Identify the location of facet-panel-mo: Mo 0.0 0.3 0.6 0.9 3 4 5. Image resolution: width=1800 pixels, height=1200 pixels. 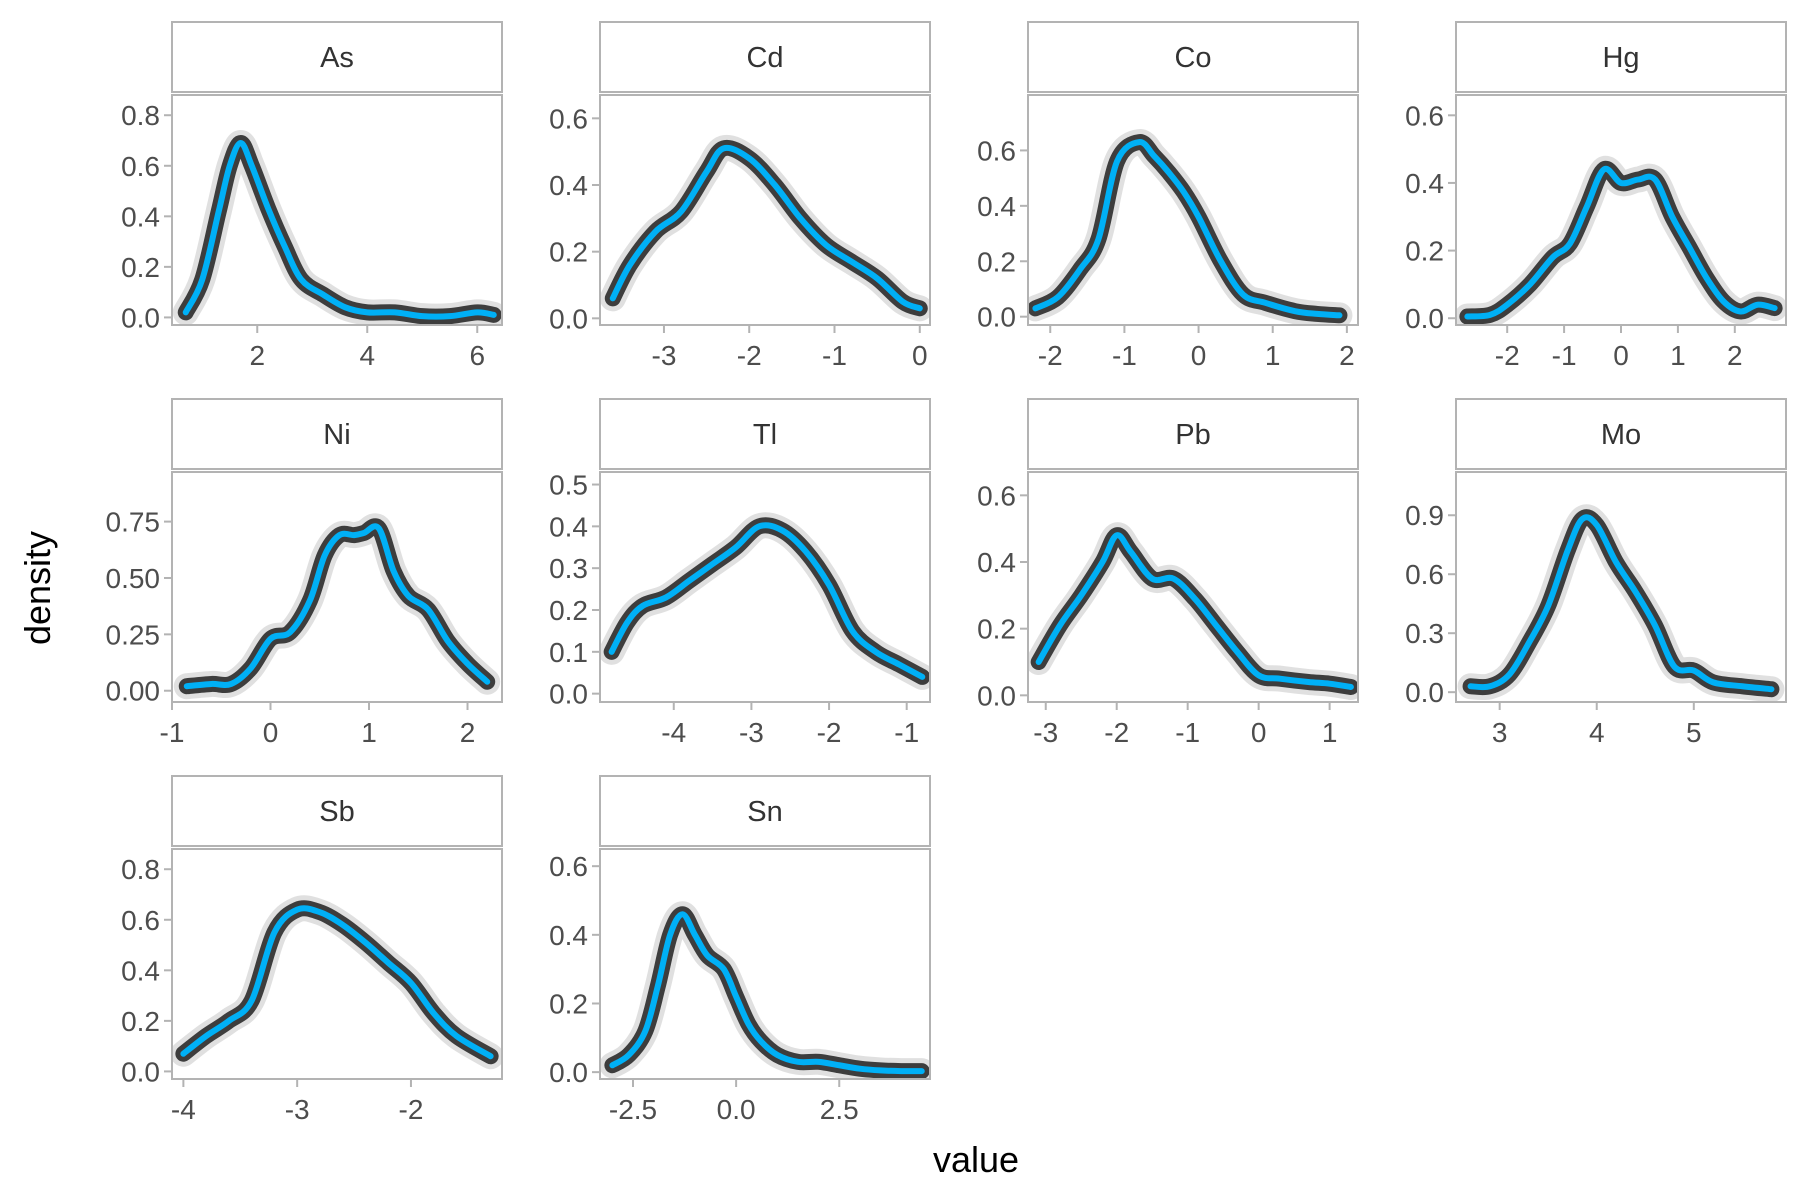
(1596, 573).